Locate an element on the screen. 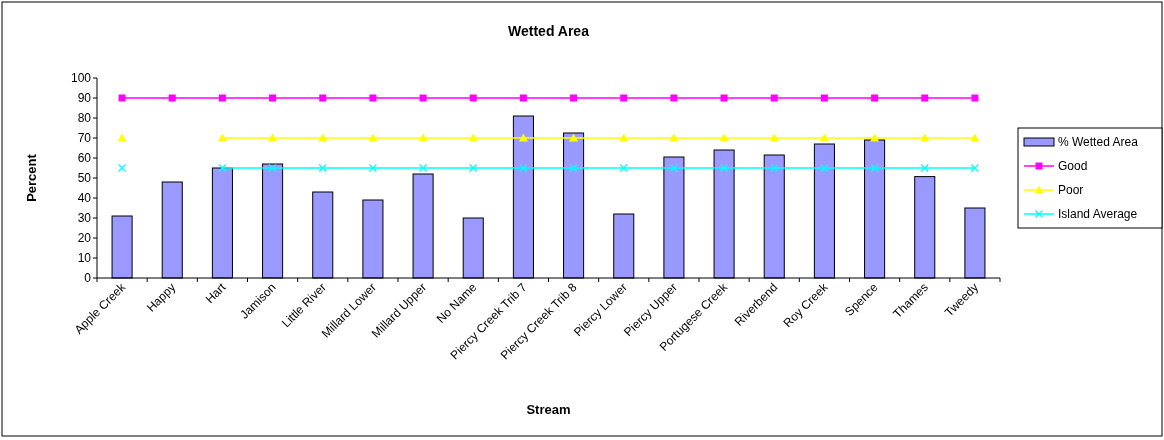  x-axis-title: Stream is located at coordinates (548, 409).